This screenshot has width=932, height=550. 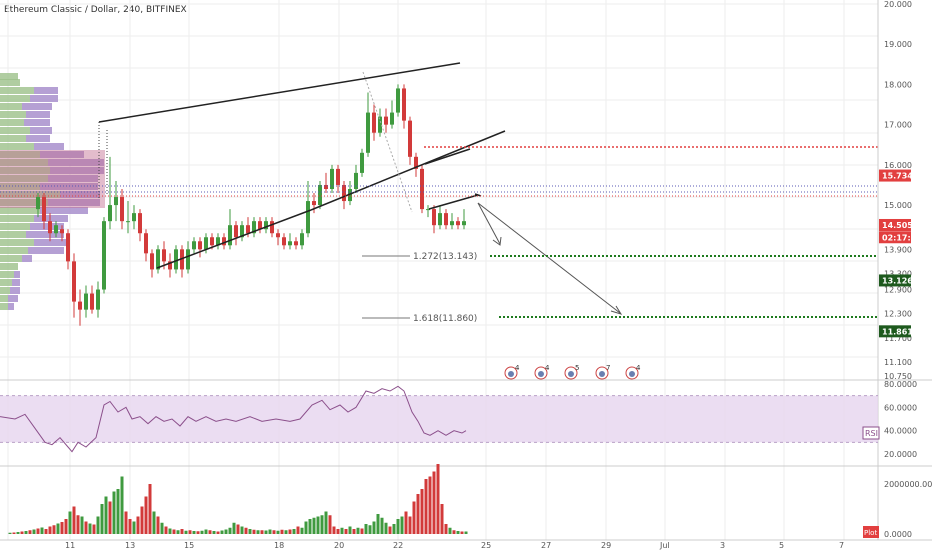 I want to click on time-tick: Jul, so click(x=664, y=545).